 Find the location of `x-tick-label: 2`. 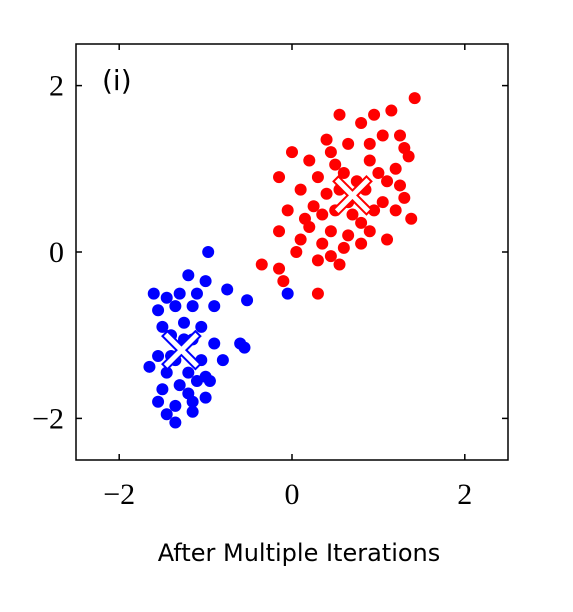

x-tick-label: 2 is located at coordinates (464, 494).